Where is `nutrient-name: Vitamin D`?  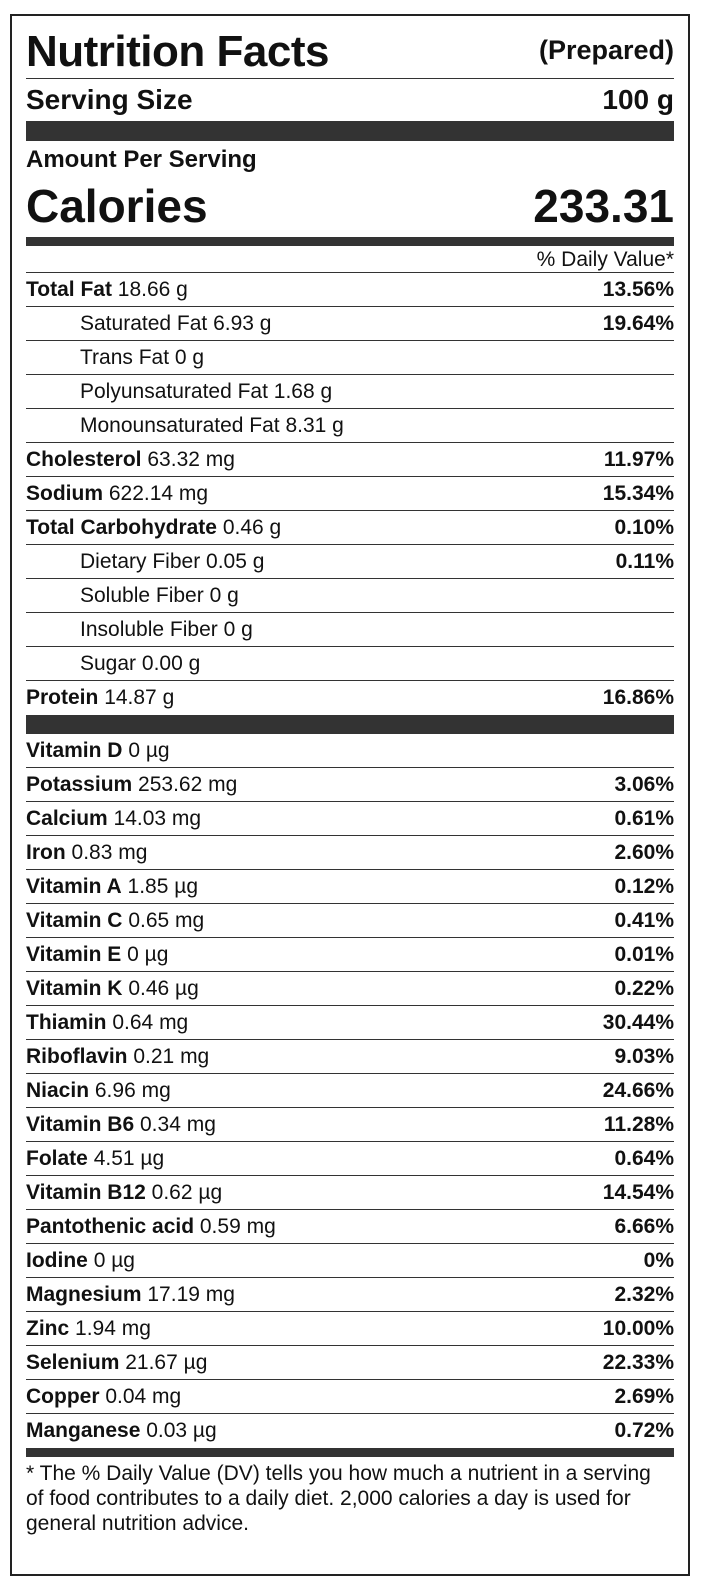 nutrient-name: Vitamin D is located at coordinates (74, 750).